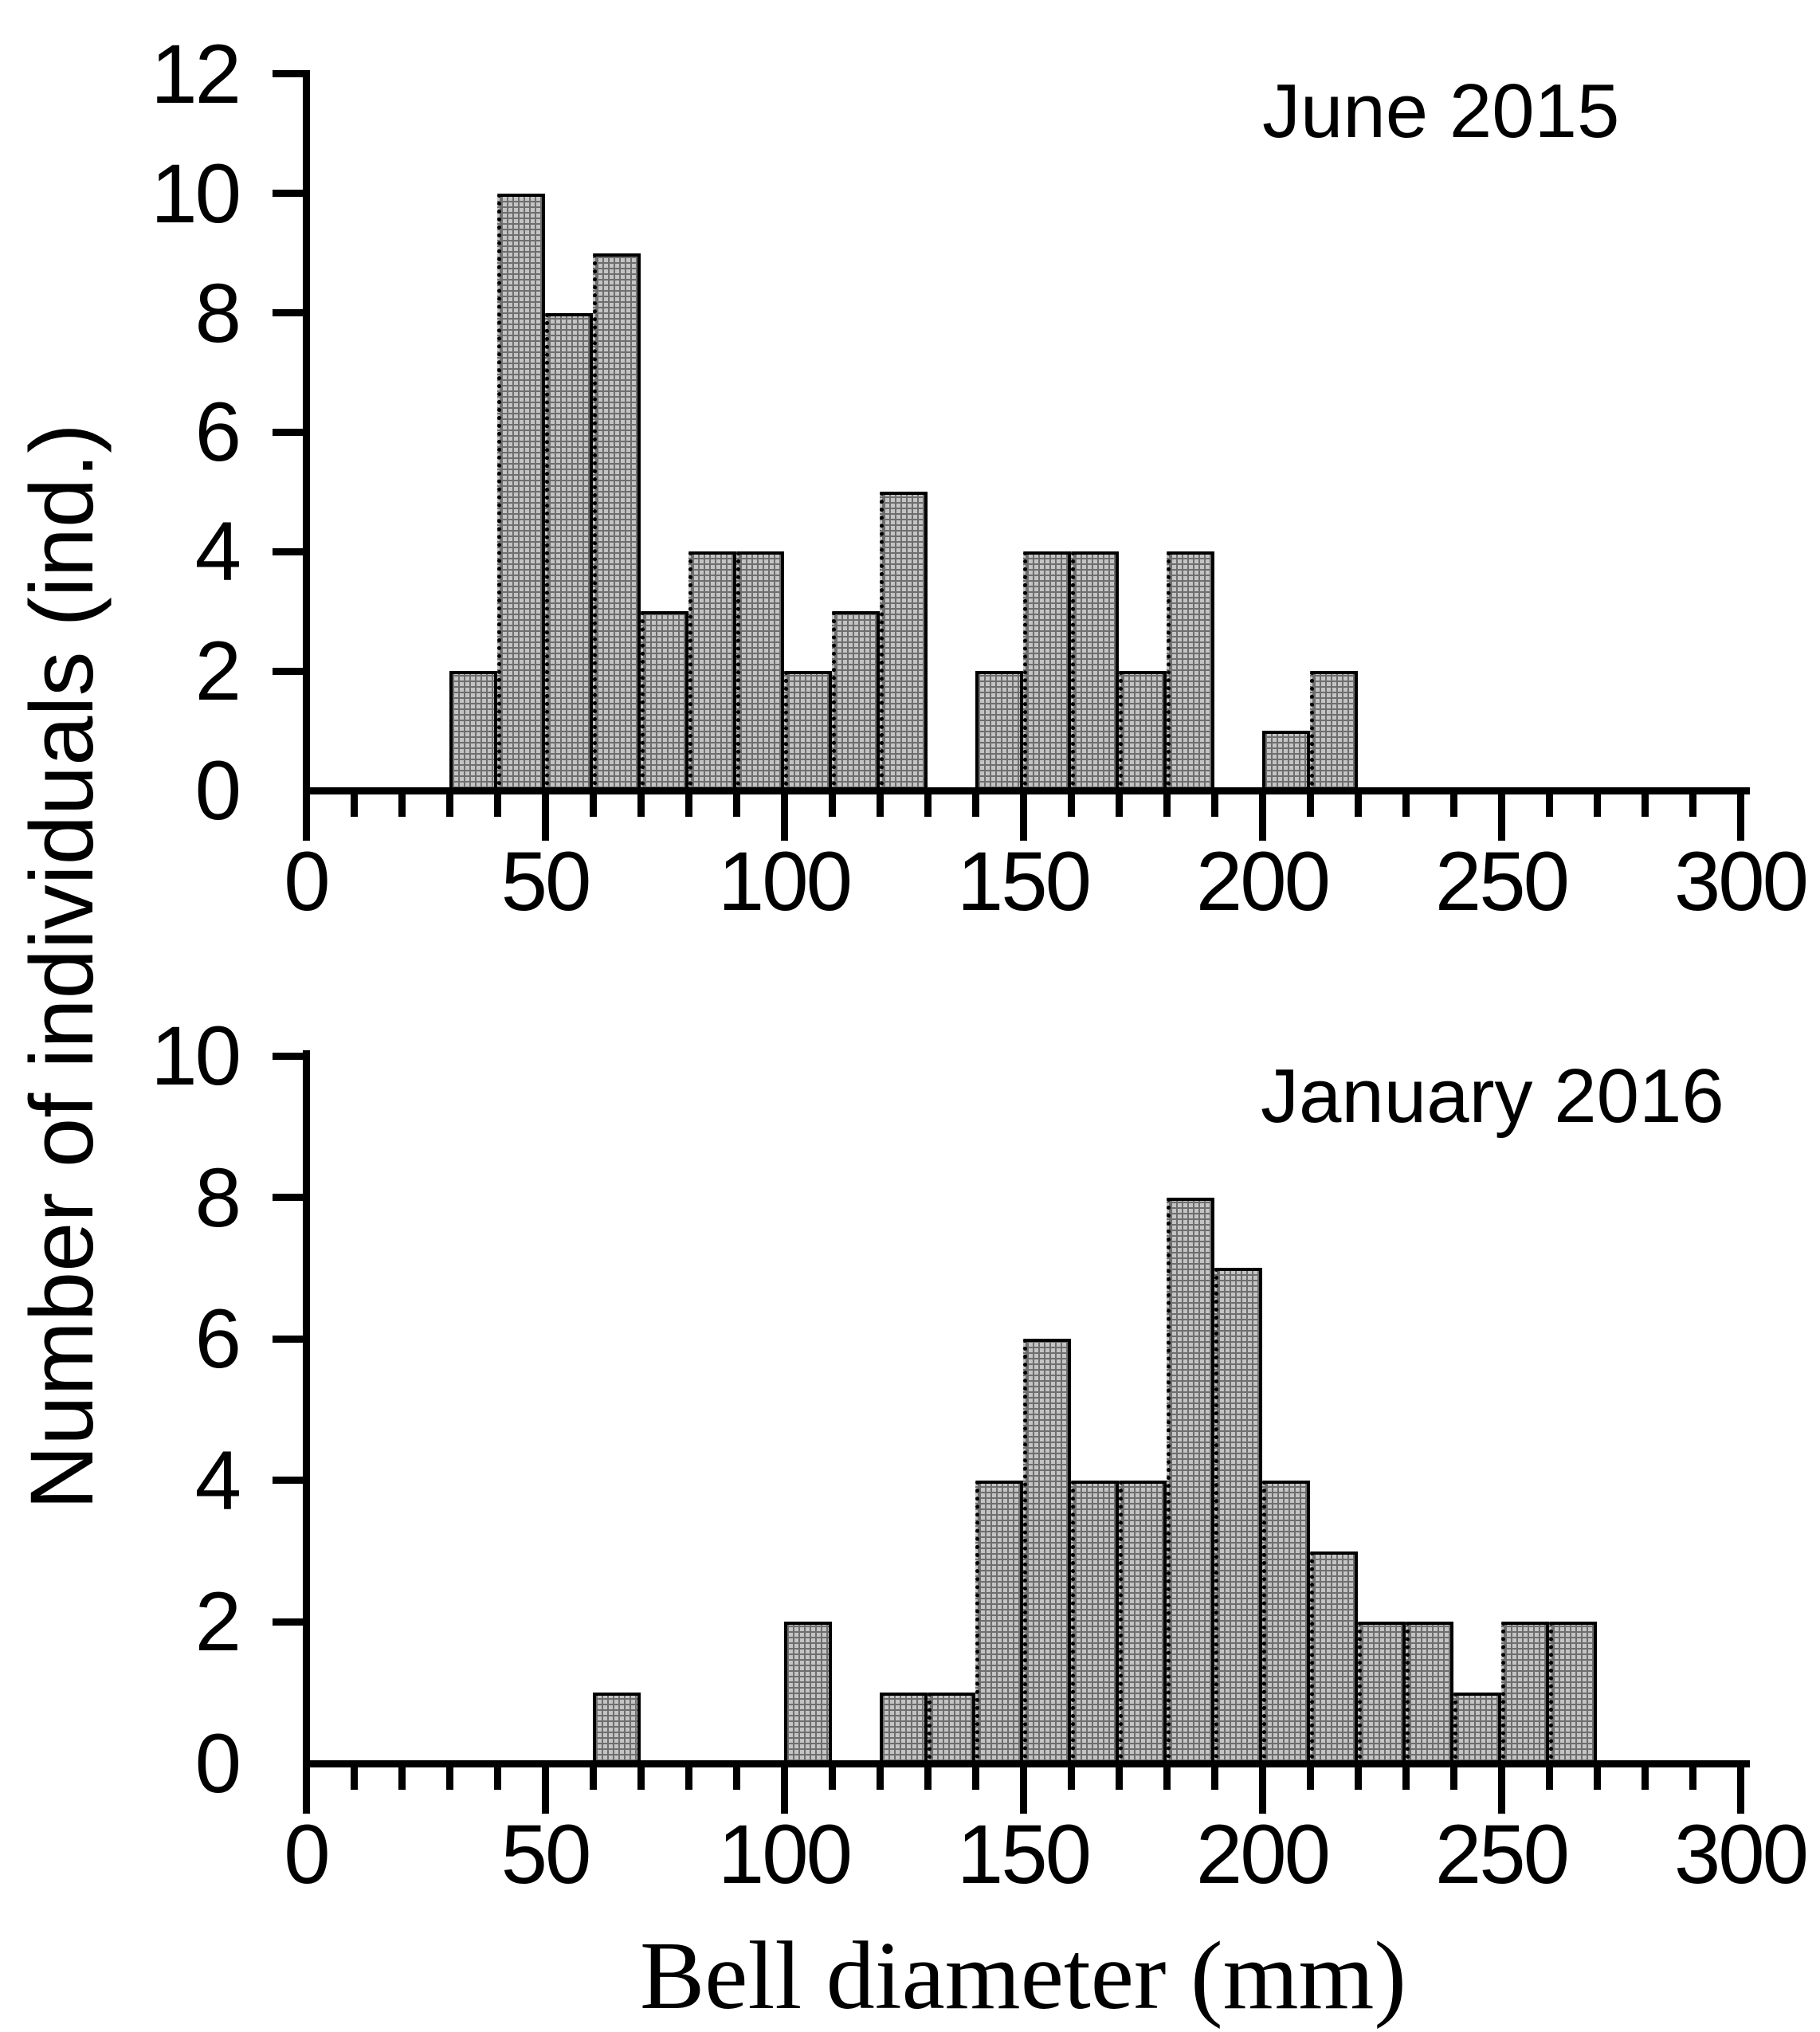  What do you see at coordinates (1095, 672) in the screenshot?
I see `histogram-bar-june-2015-160mm` at bounding box center [1095, 672].